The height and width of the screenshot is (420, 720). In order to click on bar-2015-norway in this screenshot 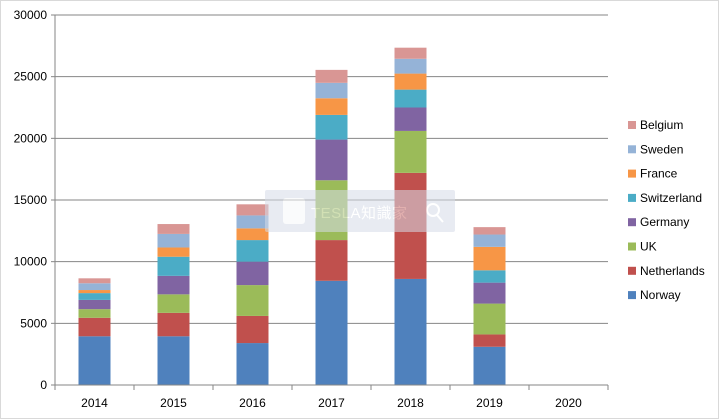, I will do `click(173, 360)`.